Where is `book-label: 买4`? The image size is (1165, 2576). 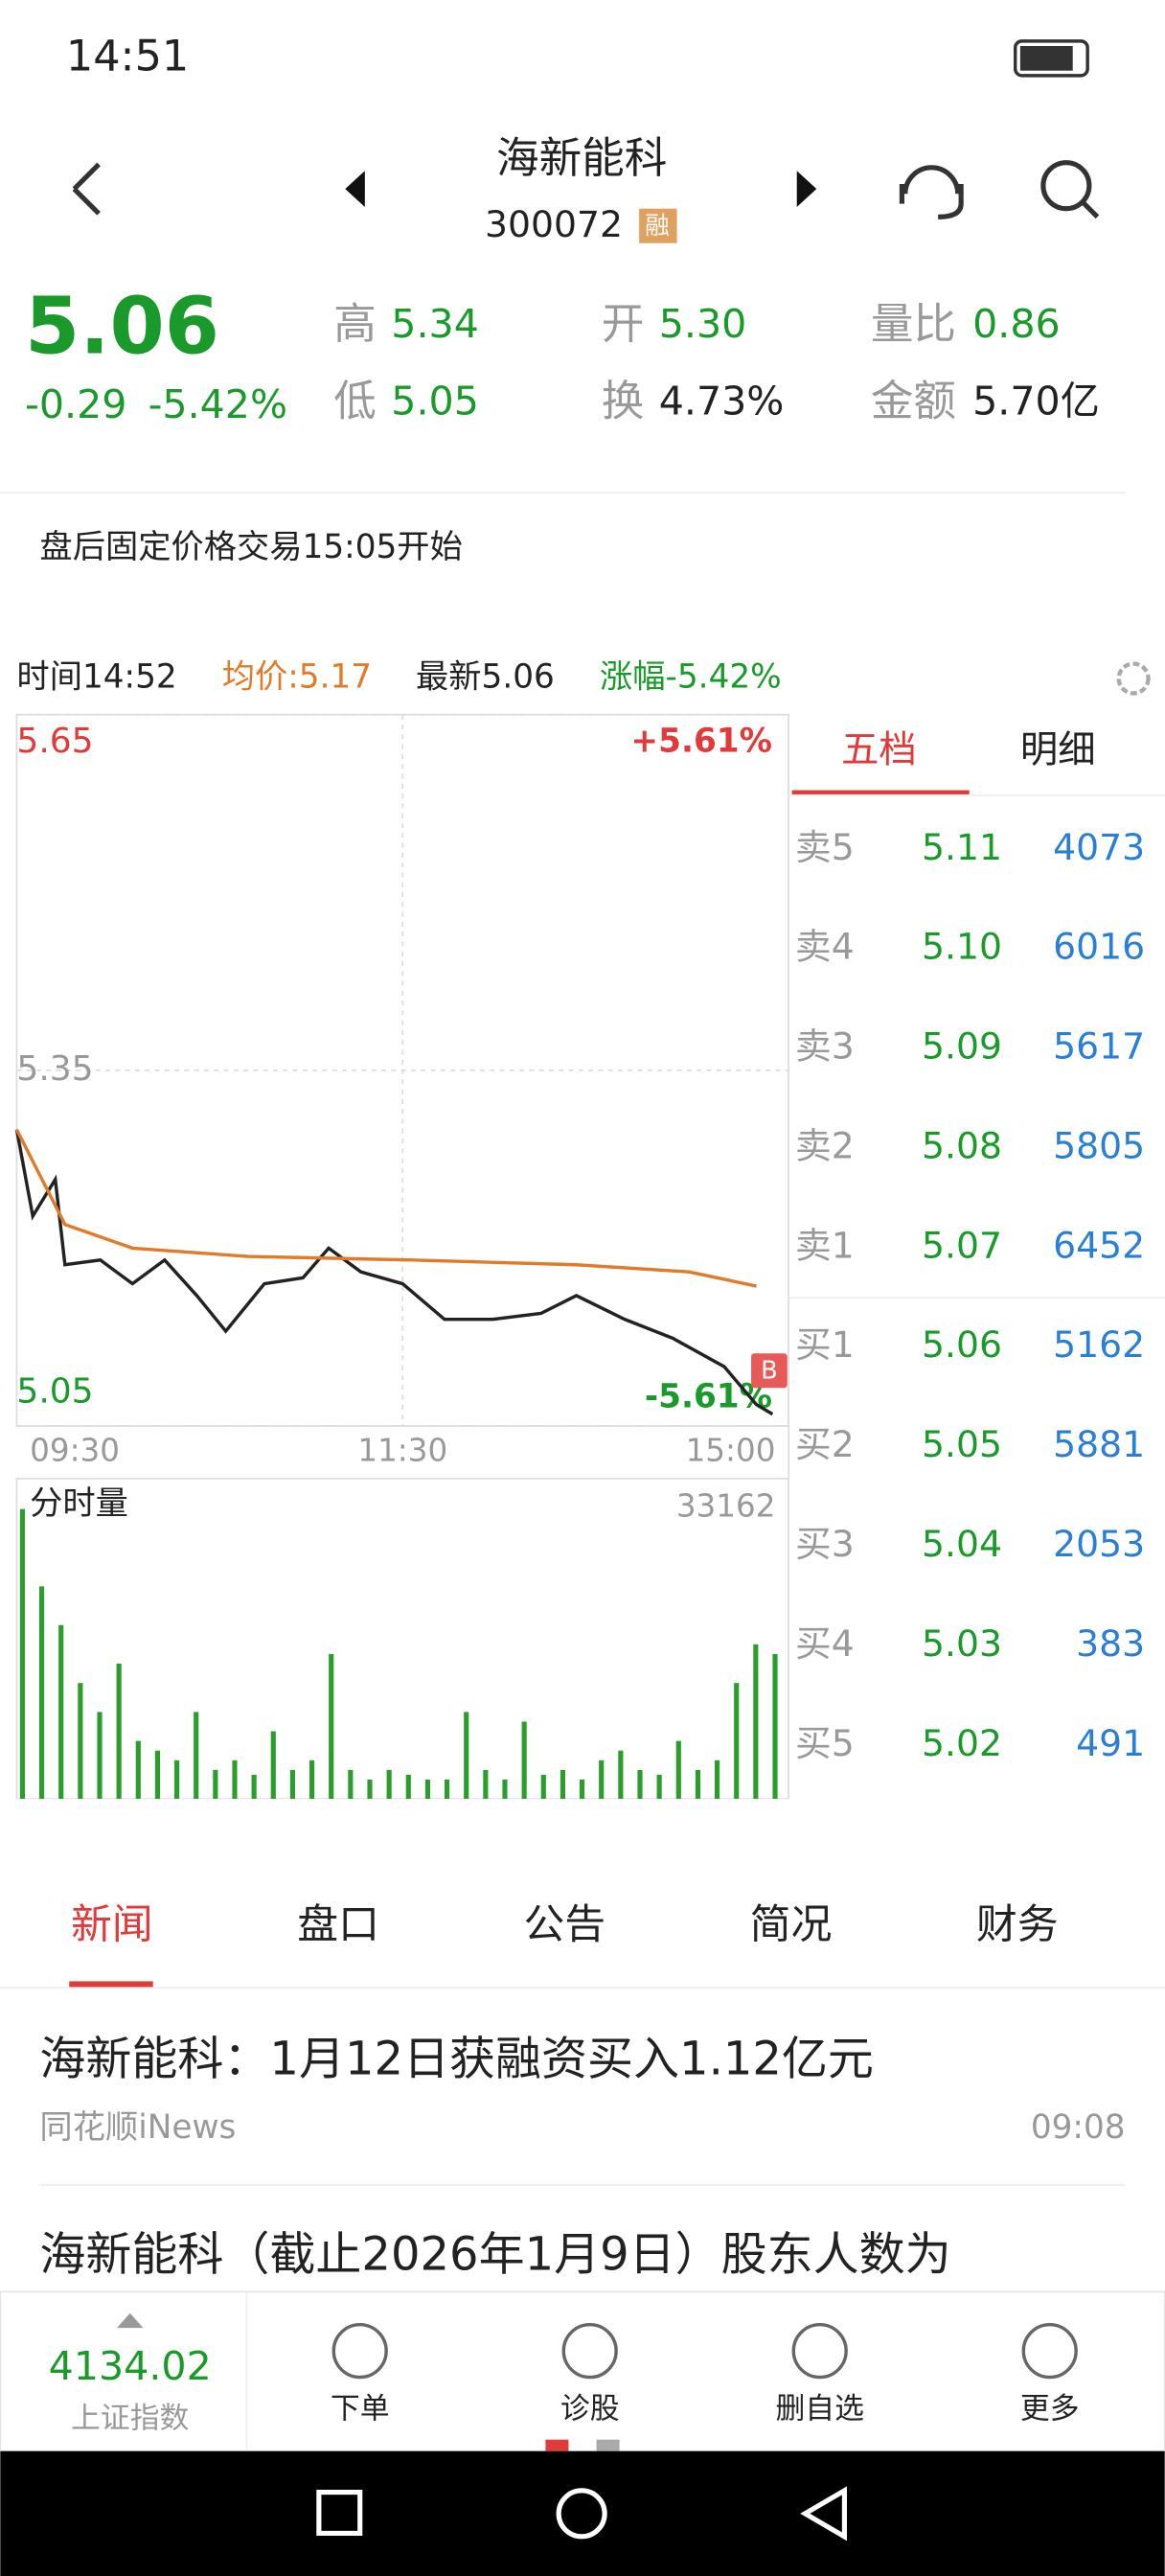 book-label: 买4 is located at coordinates (825, 1644).